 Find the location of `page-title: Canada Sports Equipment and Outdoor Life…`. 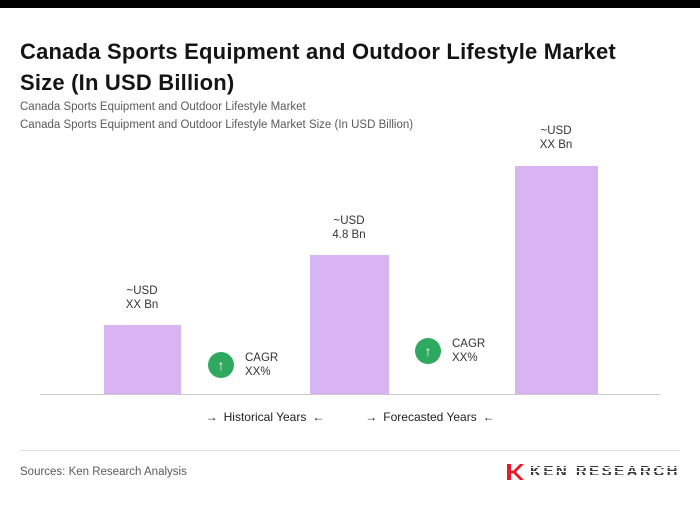

page-title: Canada Sports Equipment and Outdoor Life… is located at coordinates (318, 66).